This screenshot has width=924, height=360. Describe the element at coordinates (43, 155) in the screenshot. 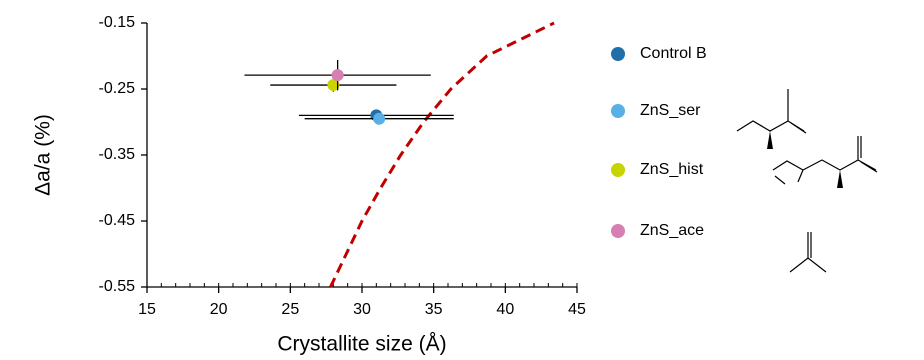

I see `y-axis-label: Δa/a (%)` at that location.